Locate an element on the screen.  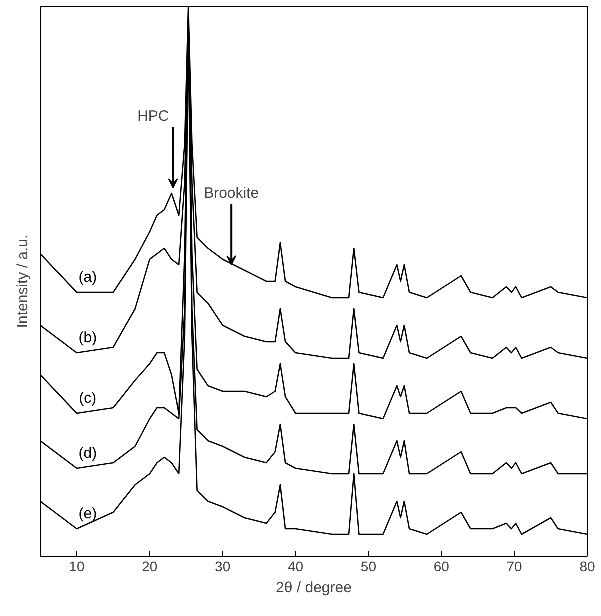
annotation: HPC is located at coordinates (154, 116).